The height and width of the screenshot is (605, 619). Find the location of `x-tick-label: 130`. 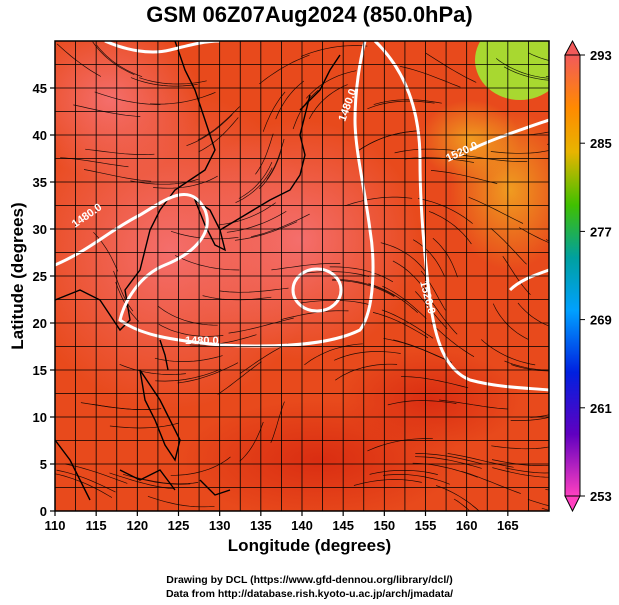

x-tick-label: 130 is located at coordinates (220, 525).